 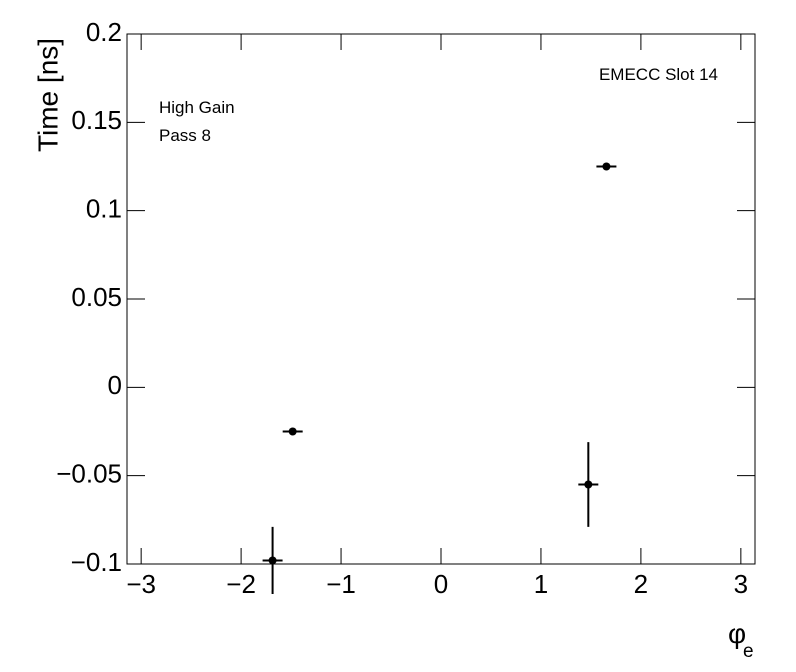 I want to click on y-tick-label: 0.05, so click(x=96, y=297).